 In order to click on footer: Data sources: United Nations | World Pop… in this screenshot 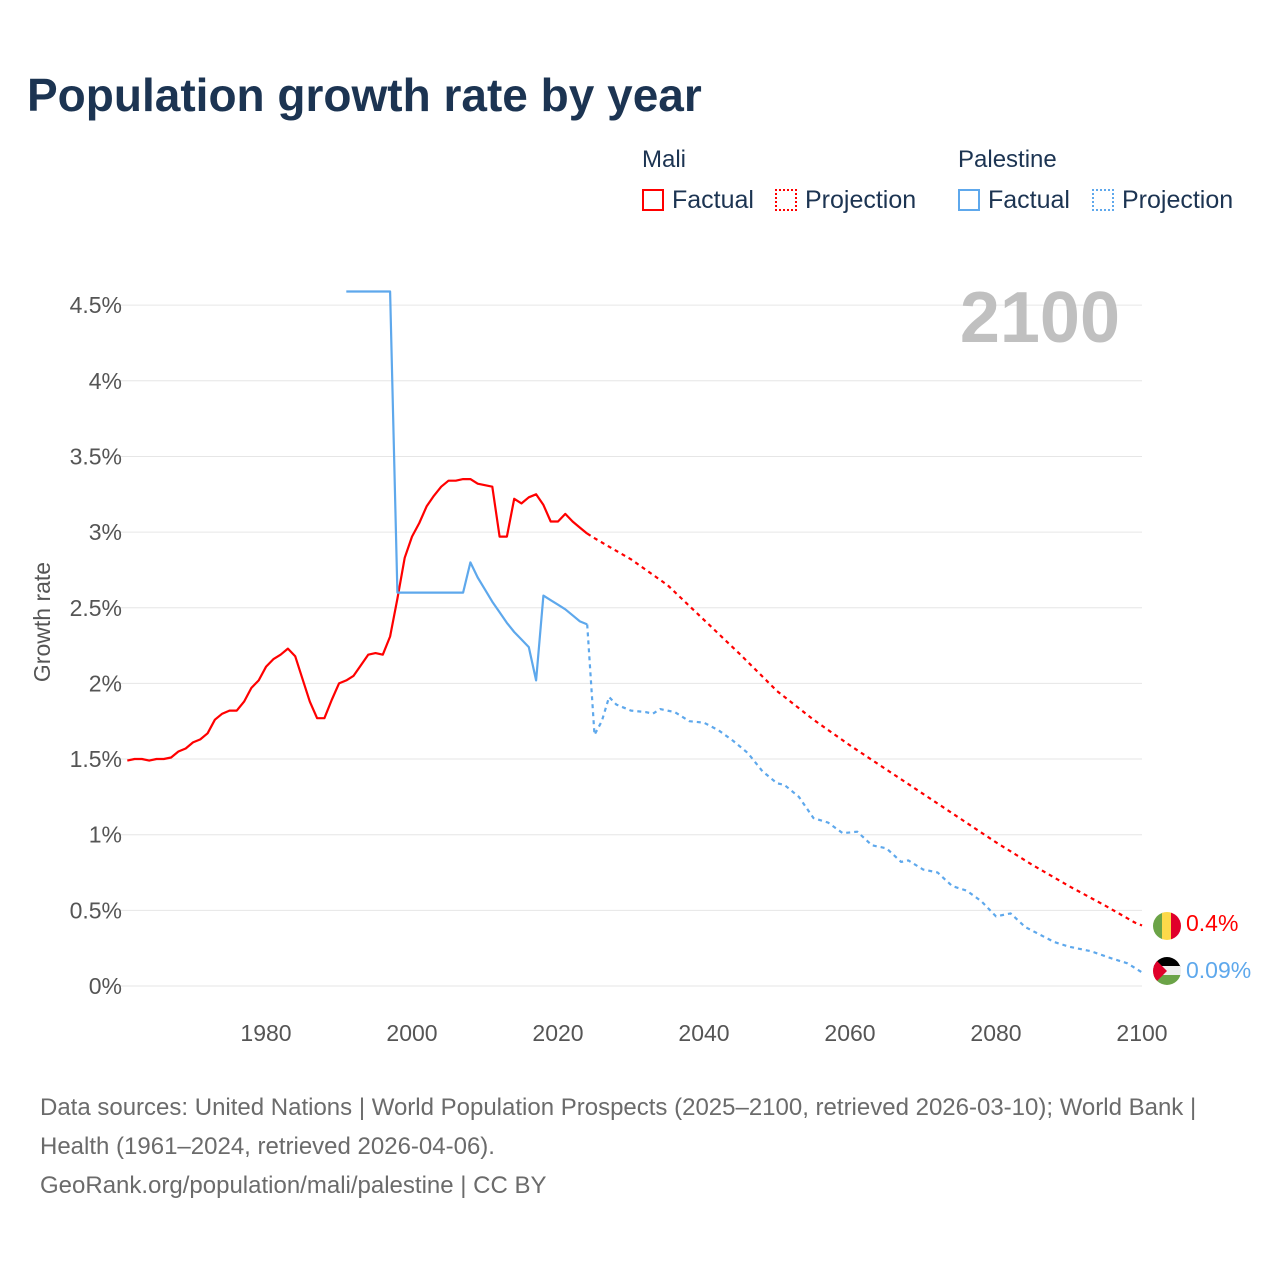, I will do `click(640, 1146)`.